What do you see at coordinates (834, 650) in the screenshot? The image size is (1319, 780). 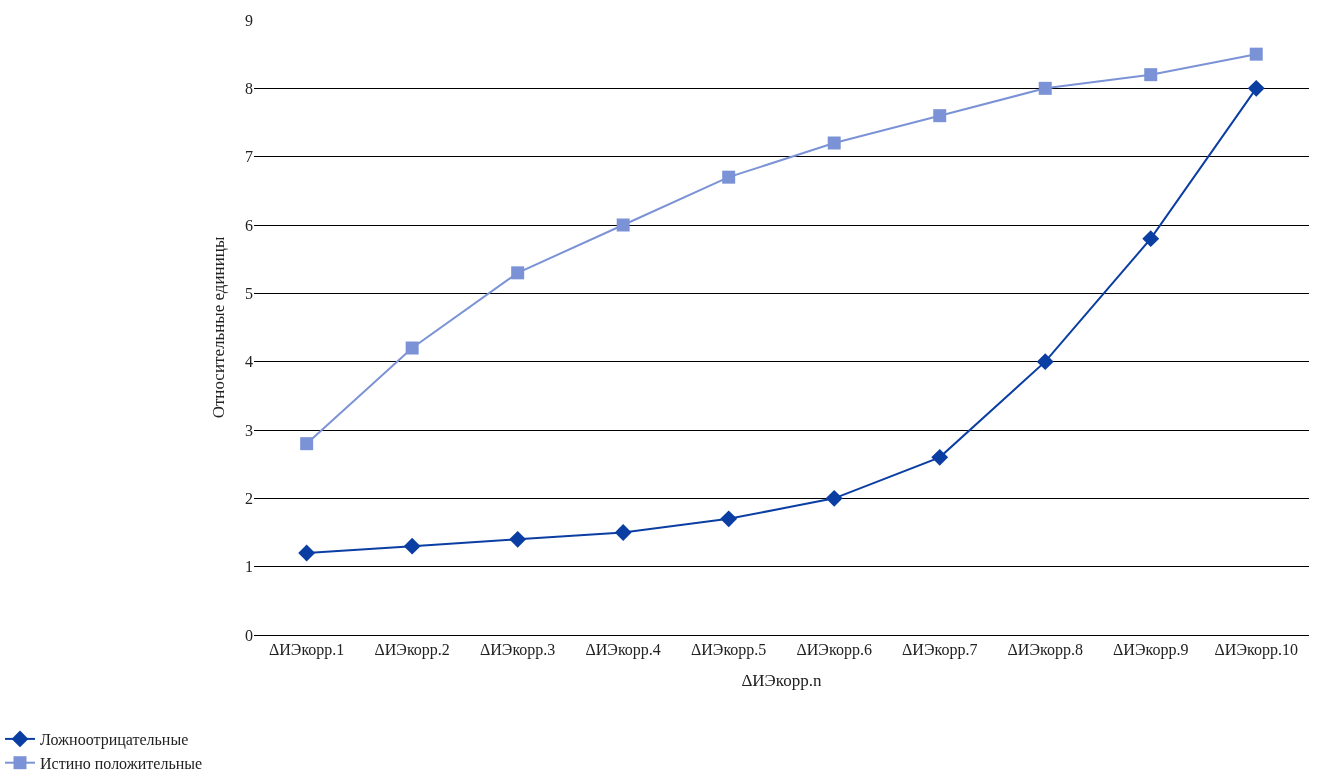 I see `x-tick-label: ΔИЭкорр.6` at bounding box center [834, 650].